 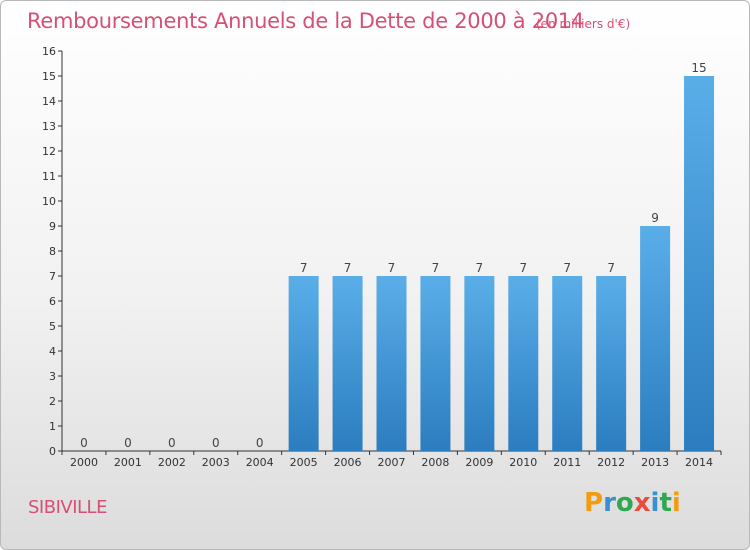 What do you see at coordinates (523, 462) in the screenshot?
I see `x-tick-label: 2010` at bounding box center [523, 462].